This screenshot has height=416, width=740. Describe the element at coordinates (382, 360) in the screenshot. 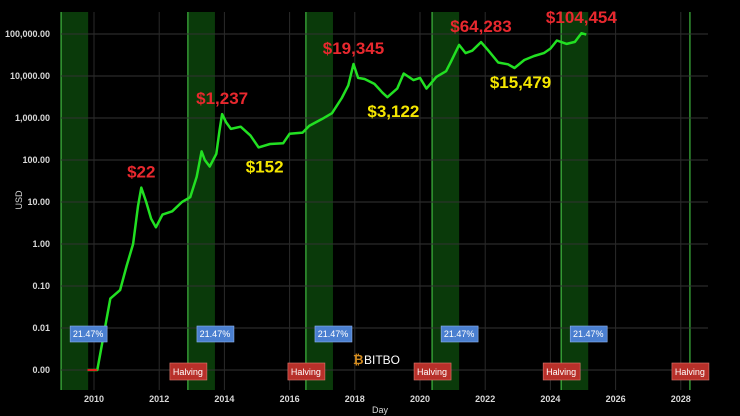

I see `logo-text: BITBO` at that location.